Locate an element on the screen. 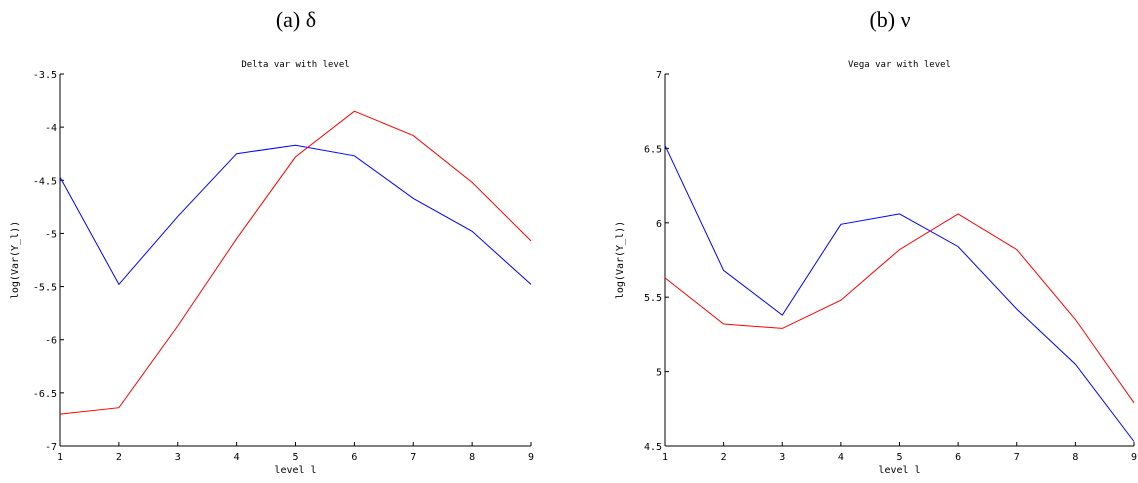  chart-title: Vega var with level is located at coordinates (899, 65).